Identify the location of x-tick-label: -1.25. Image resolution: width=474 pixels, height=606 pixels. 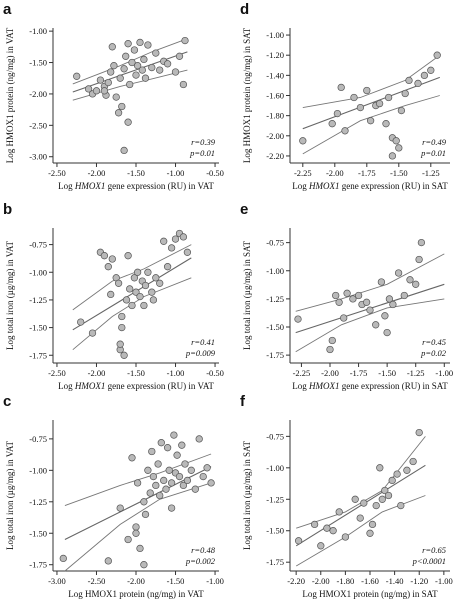
(416, 373).